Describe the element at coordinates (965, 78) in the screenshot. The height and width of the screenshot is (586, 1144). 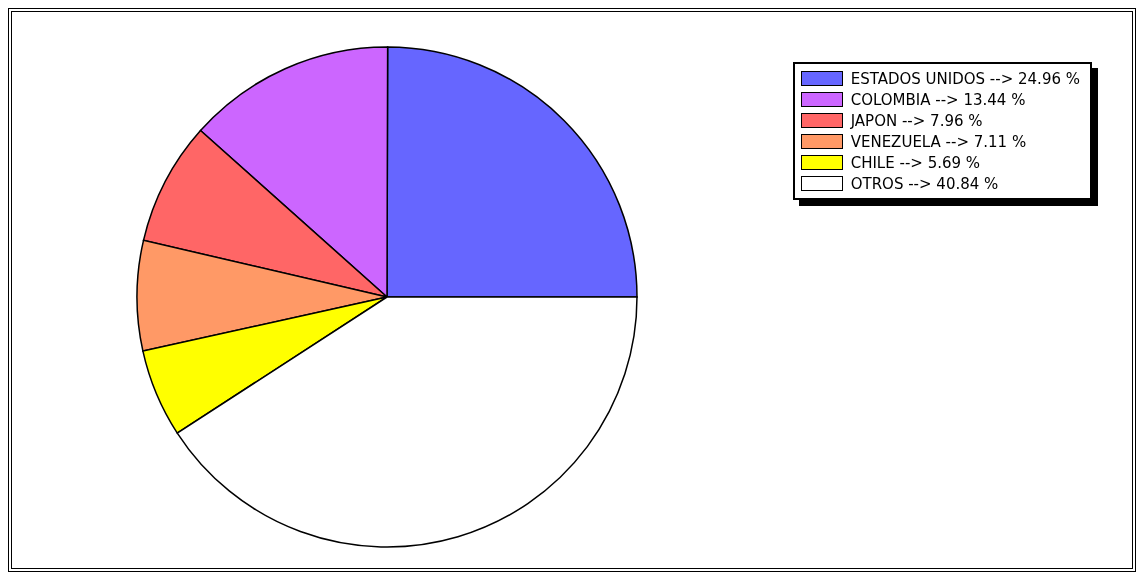
I see `legend-label: ESTADOS UNIDOS --> 24.96 %` at that location.